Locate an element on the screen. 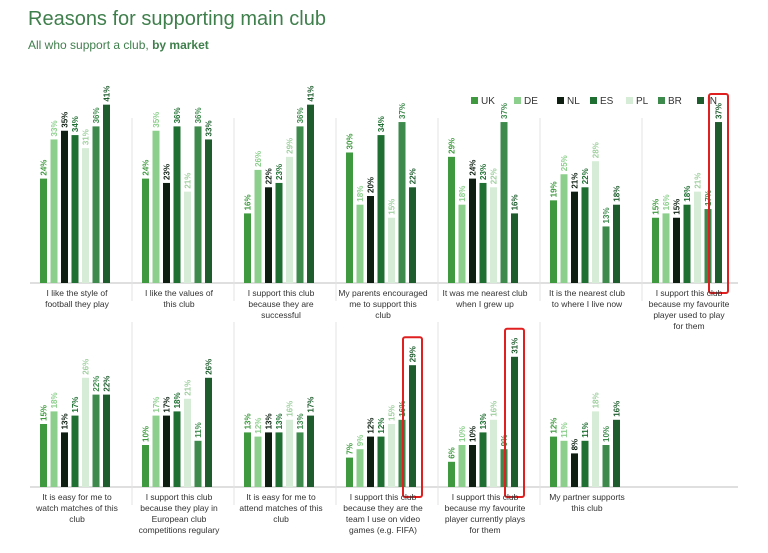 The image size is (768, 553). category-label: It is easy for me to is located at coordinates (281, 497).